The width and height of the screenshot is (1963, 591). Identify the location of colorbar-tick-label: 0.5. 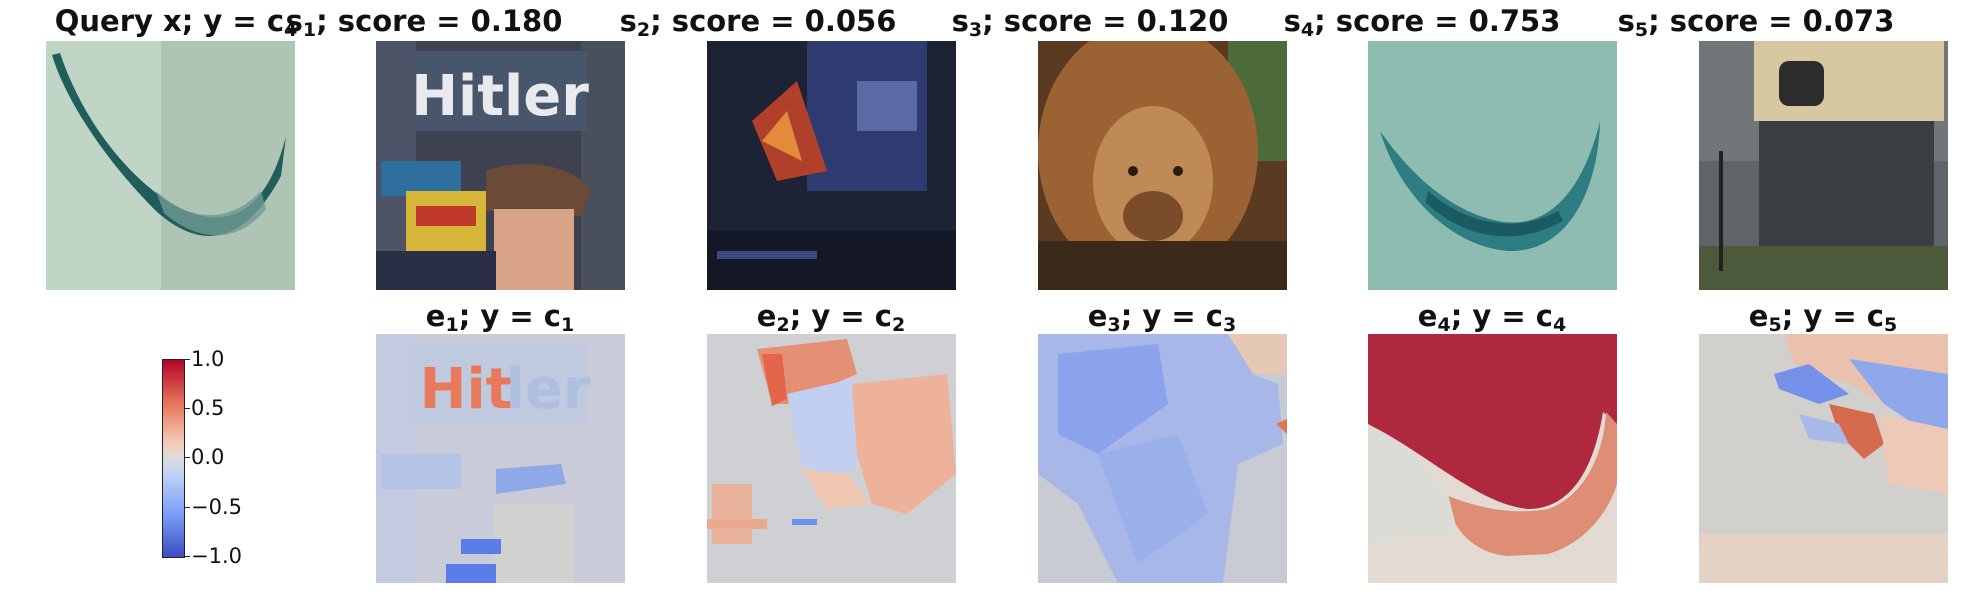
(208, 408).